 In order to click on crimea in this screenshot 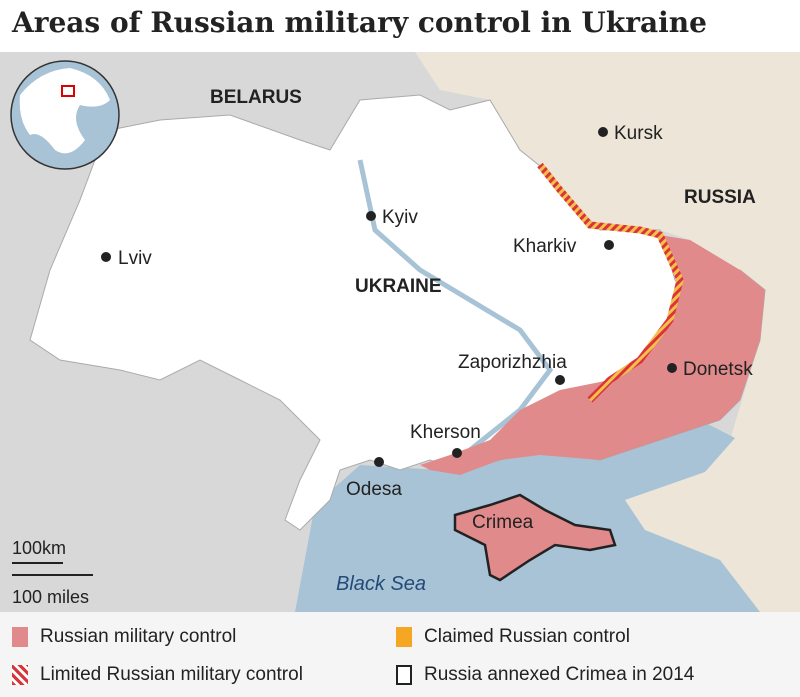, I will do `click(535, 537)`.